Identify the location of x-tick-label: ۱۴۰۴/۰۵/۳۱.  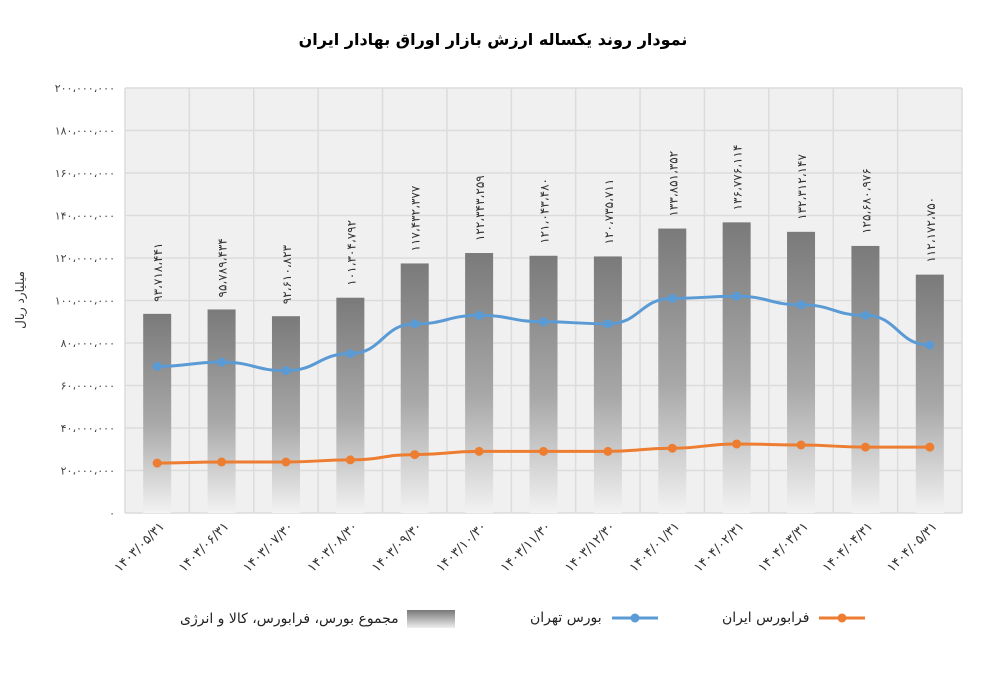
(912, 547).